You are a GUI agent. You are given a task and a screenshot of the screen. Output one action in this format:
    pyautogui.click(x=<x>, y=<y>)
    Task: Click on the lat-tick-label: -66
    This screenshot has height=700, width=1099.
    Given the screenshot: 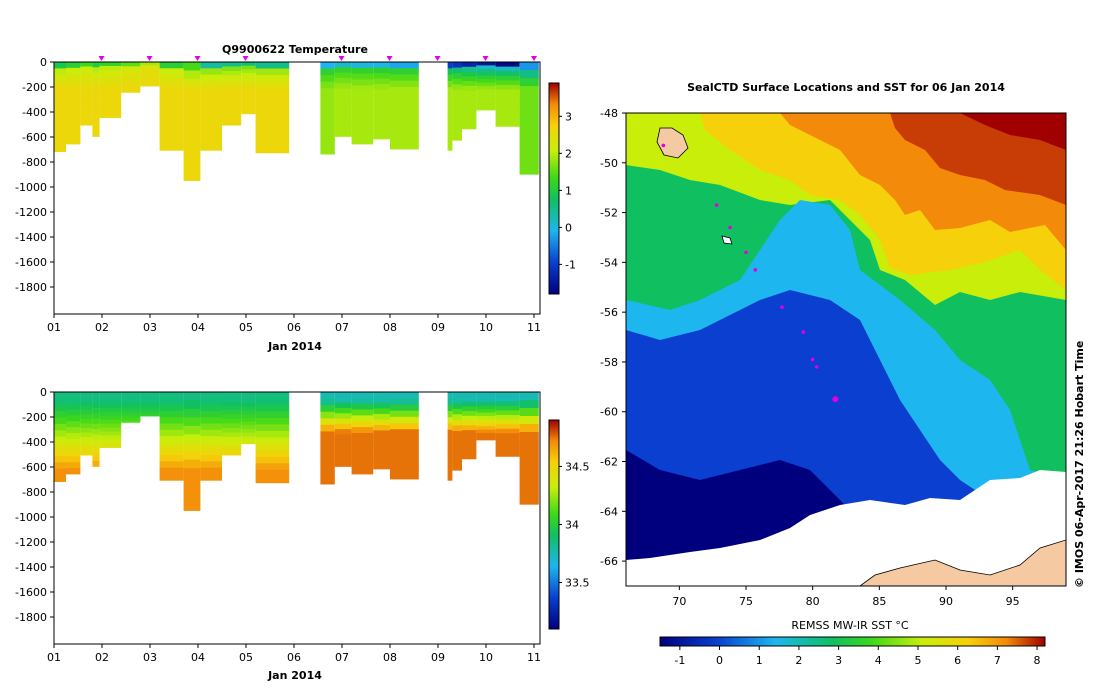 What is the action you would take?
    pyautogui.click(x=609, y=561)
    